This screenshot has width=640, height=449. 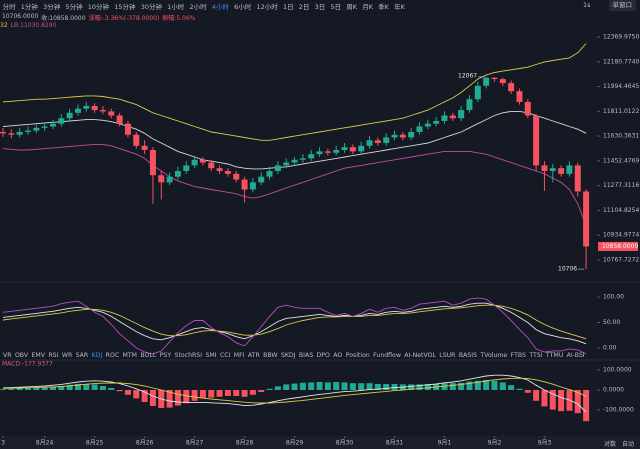 What do you see at coordinates (148, 355) in the screenshot?
I see `indicator-button: BOLL` at bounding box center [148, 355].